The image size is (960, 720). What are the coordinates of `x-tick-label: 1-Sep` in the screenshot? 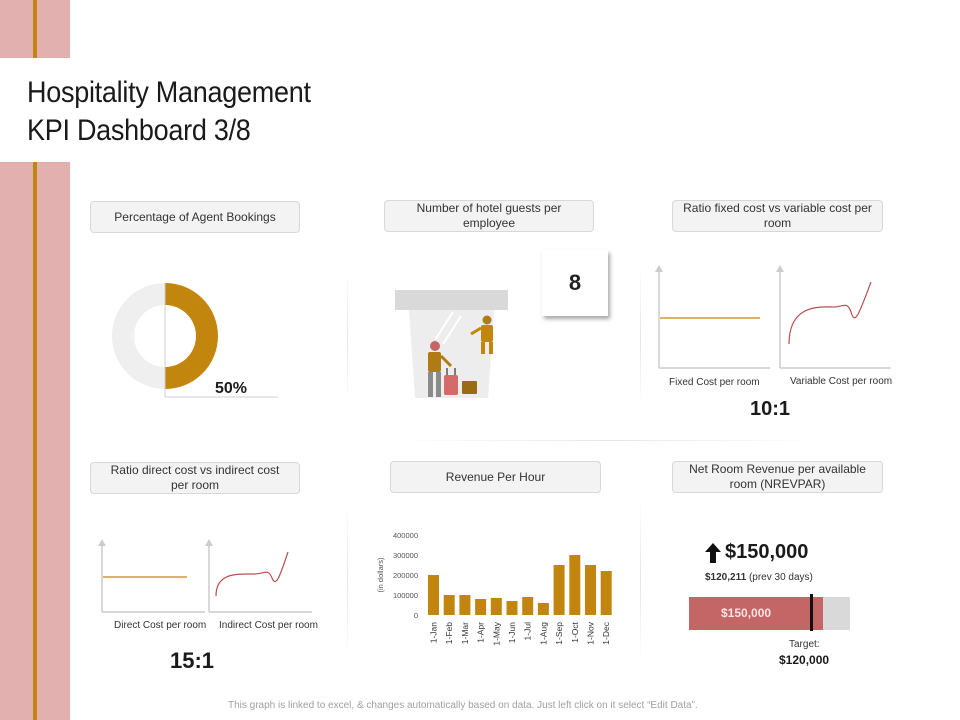 It's located at (559, 633).